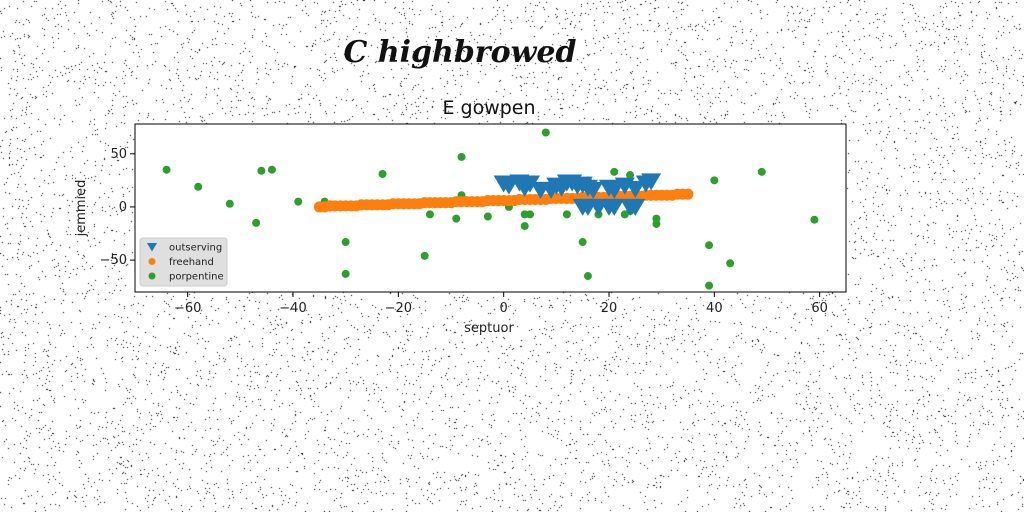  Describe the element at coordinates (609, 308) in the screenshot. I see `x-tick-label: 20` at that location.